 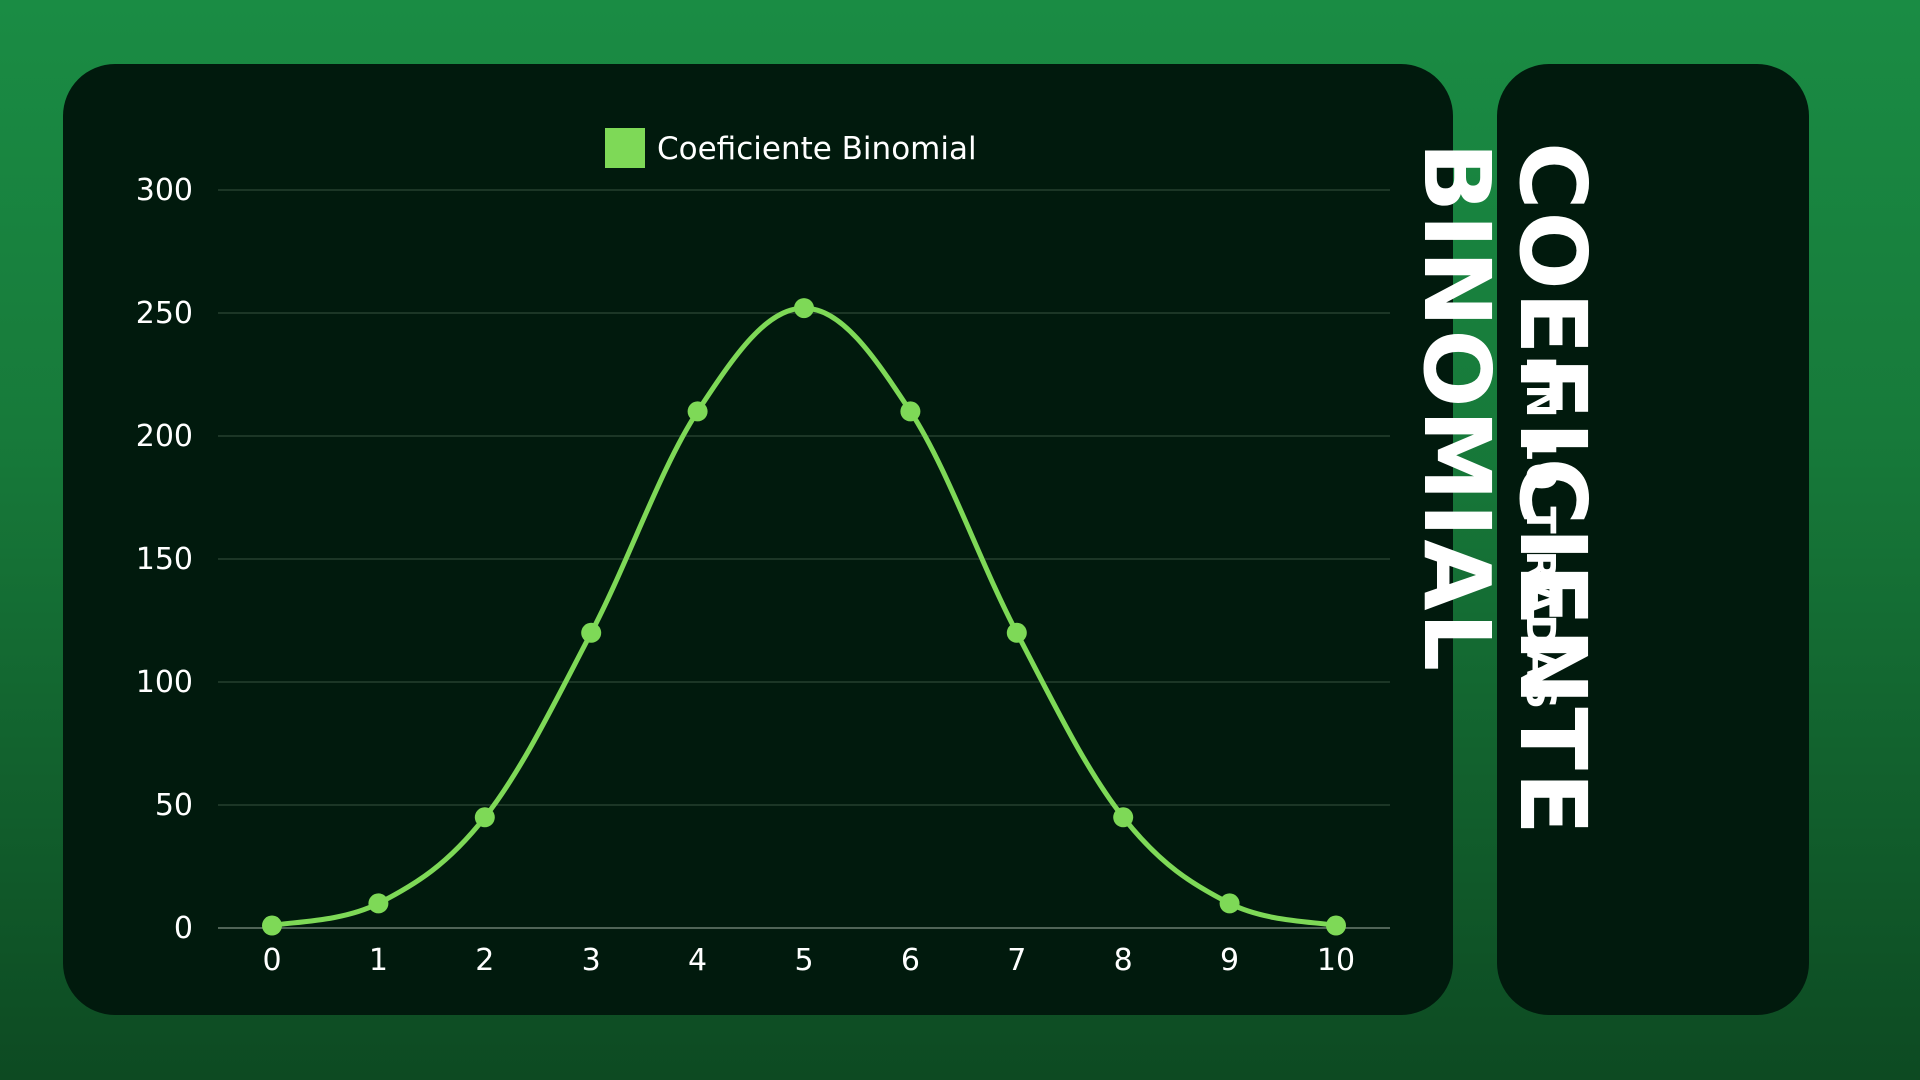 What do you see at coordinates (164, 559) in the screenshot?
I see `y-tick-label: 150` at bounding box center [164, 559].